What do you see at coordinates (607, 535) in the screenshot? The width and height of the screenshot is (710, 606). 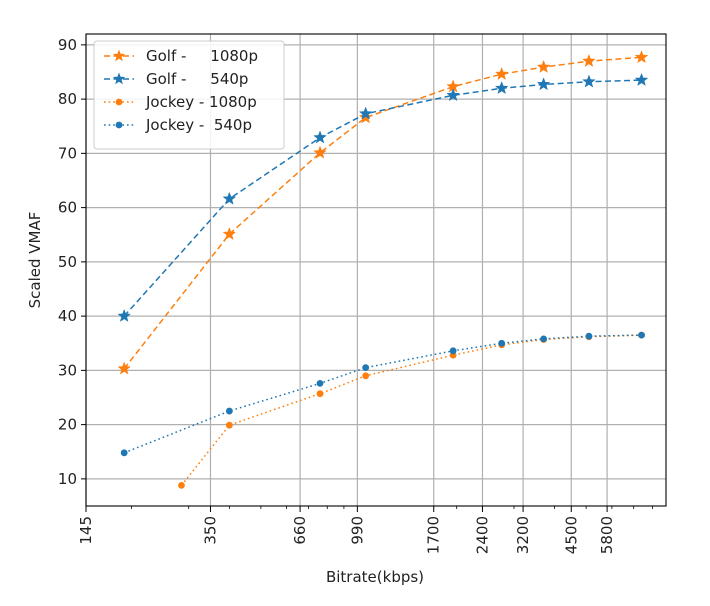 I see `x-tick-label: 5800` at bounding box center [607, 535].